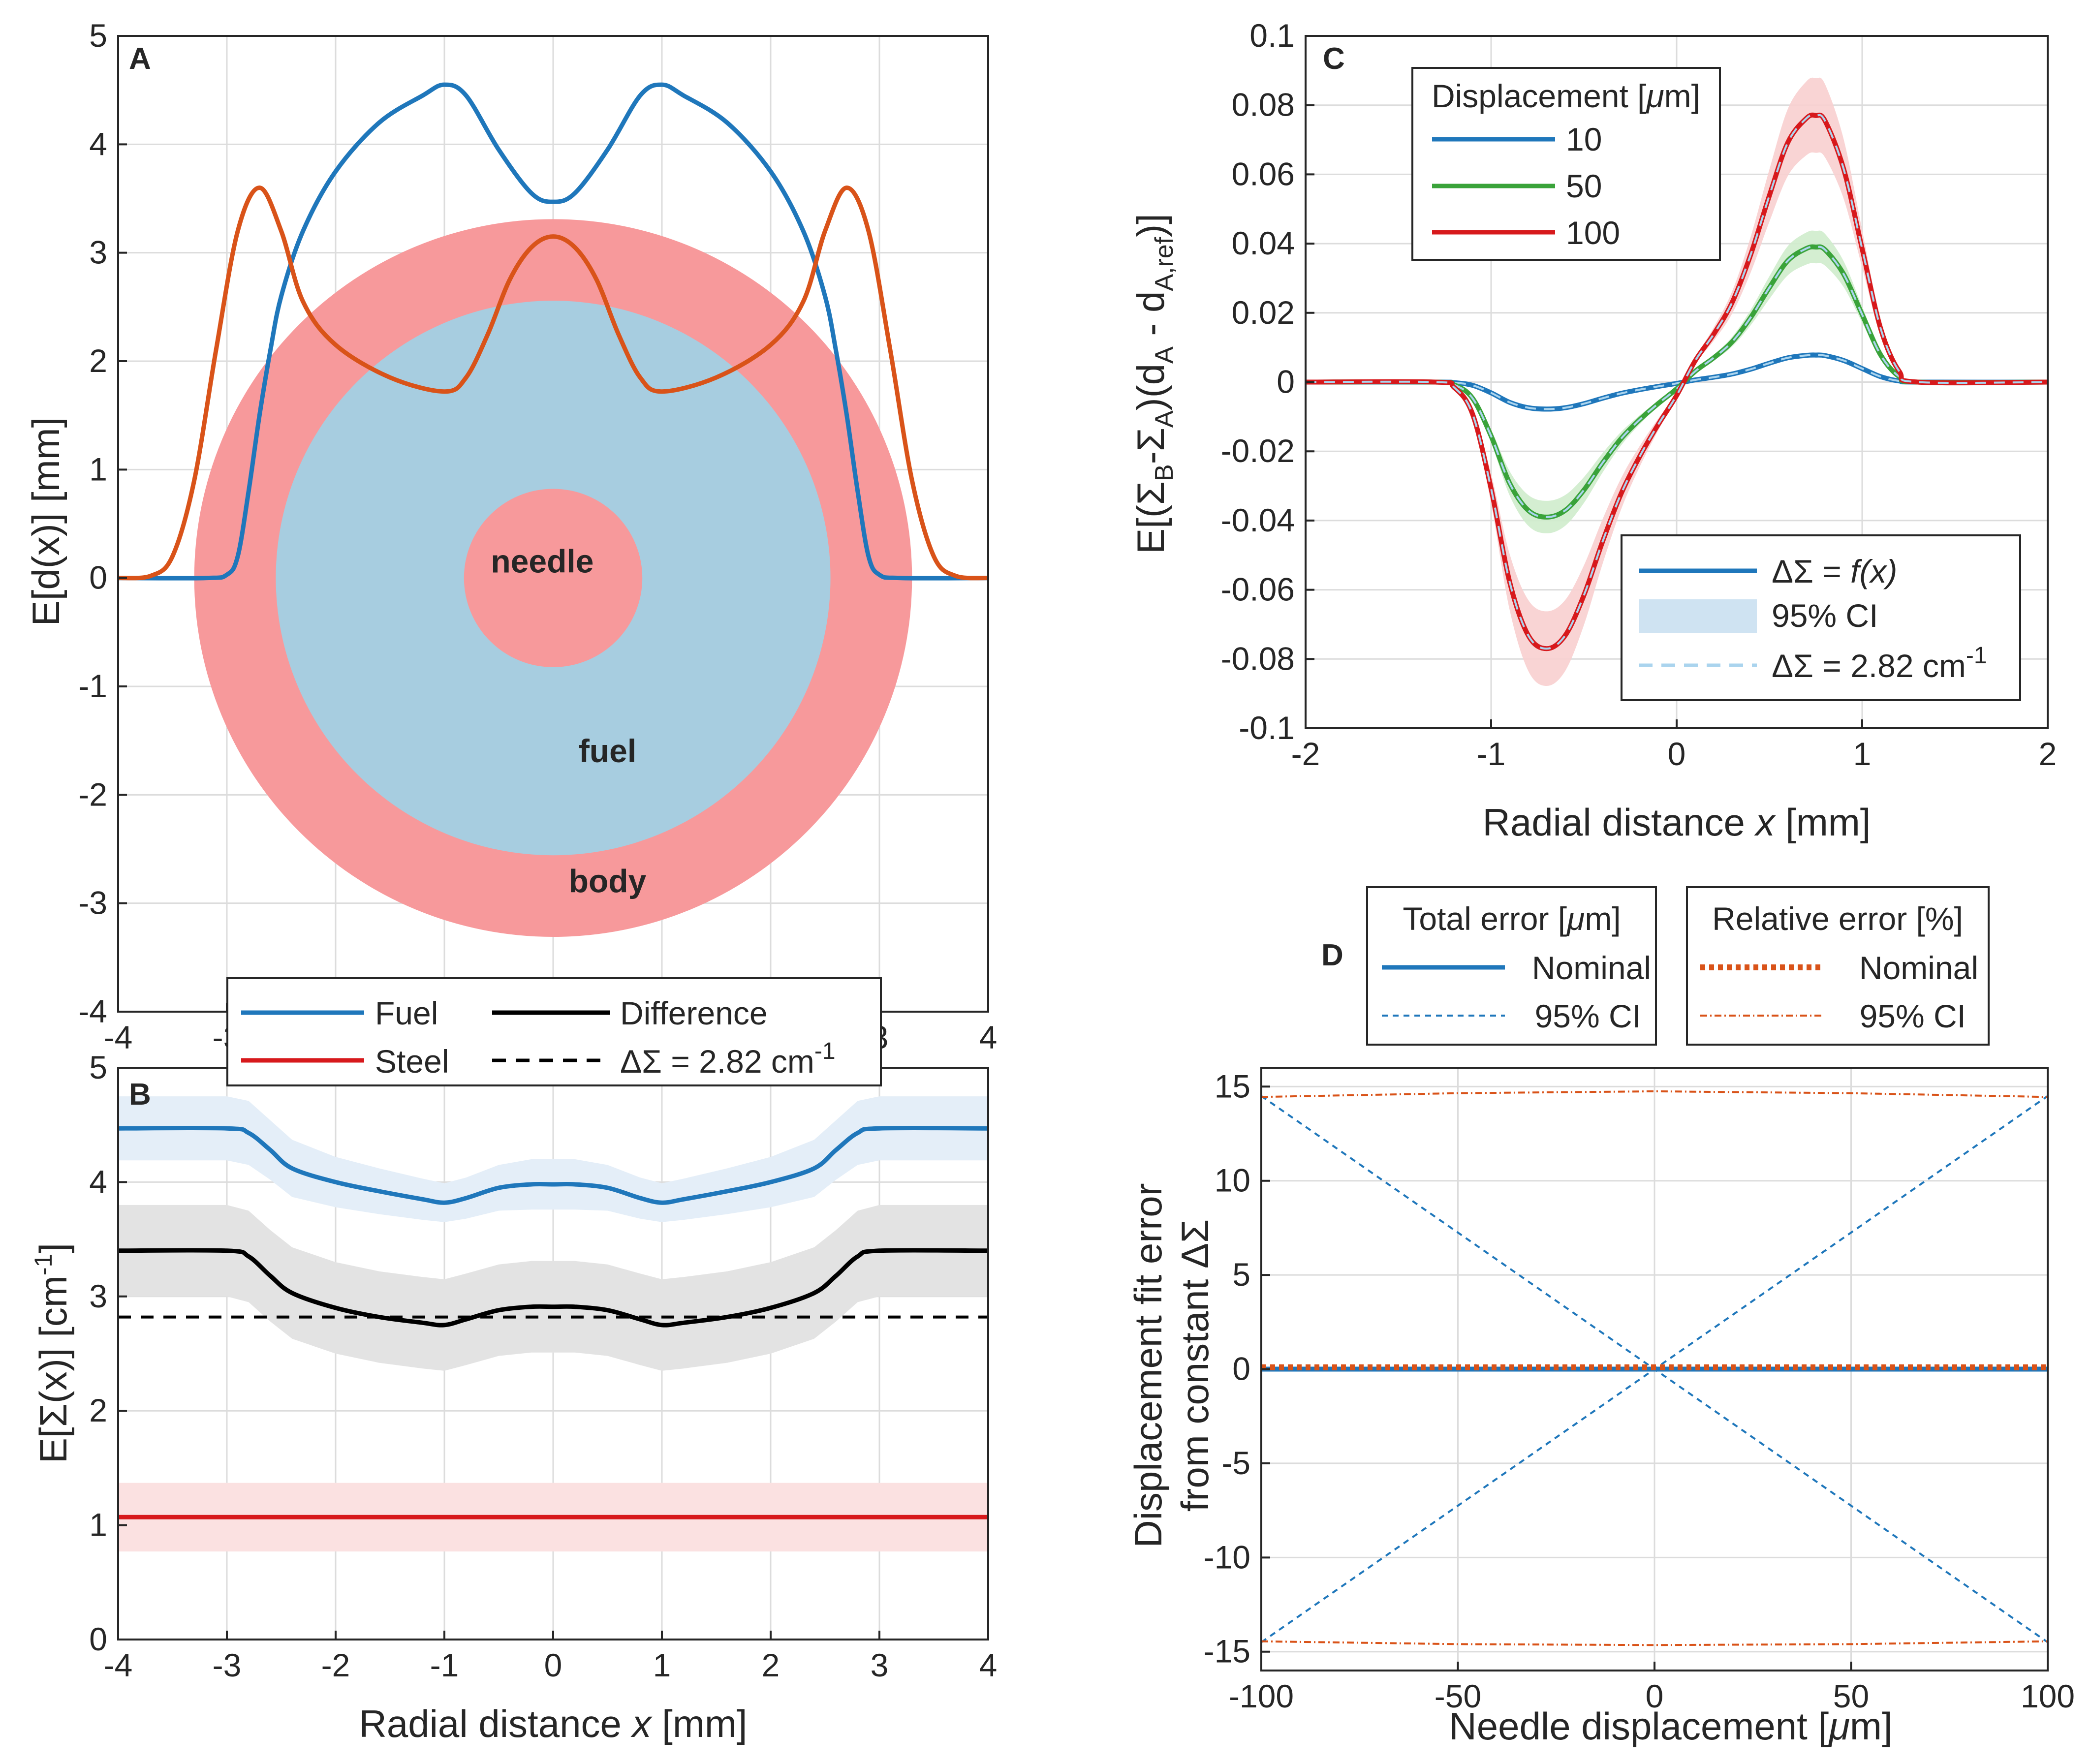 The width and height of the screenshot is (2091, 1764). I want to click on panel-a-series, so click(553, 331).